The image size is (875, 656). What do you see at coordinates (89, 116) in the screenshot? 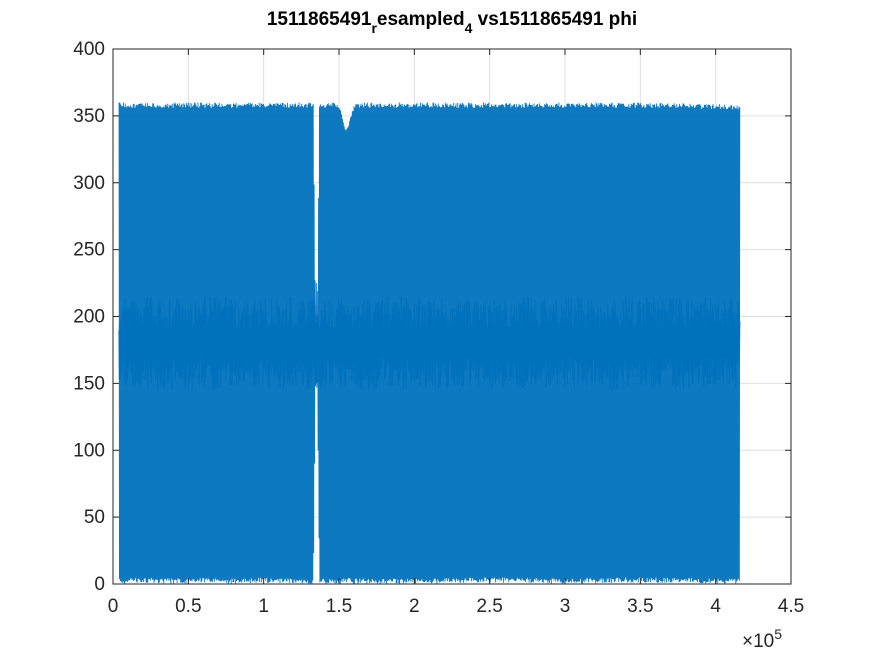
I see `y-tick-label: 350` at bounding box center [89, 116].